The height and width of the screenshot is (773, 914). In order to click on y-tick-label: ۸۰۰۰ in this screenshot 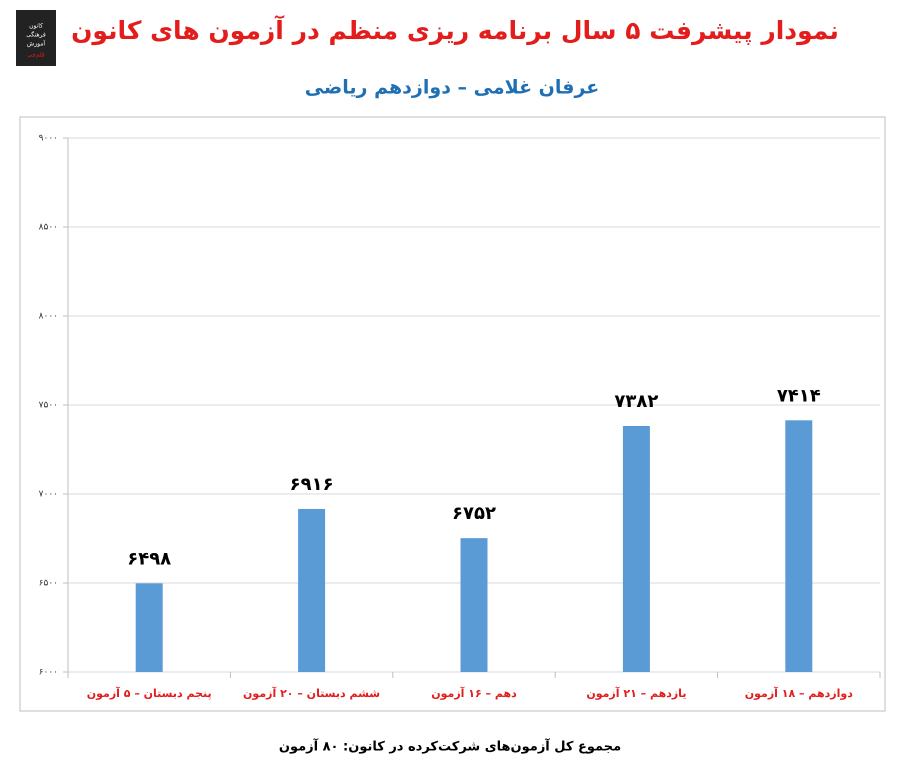, I will do `click(48, 317)`.